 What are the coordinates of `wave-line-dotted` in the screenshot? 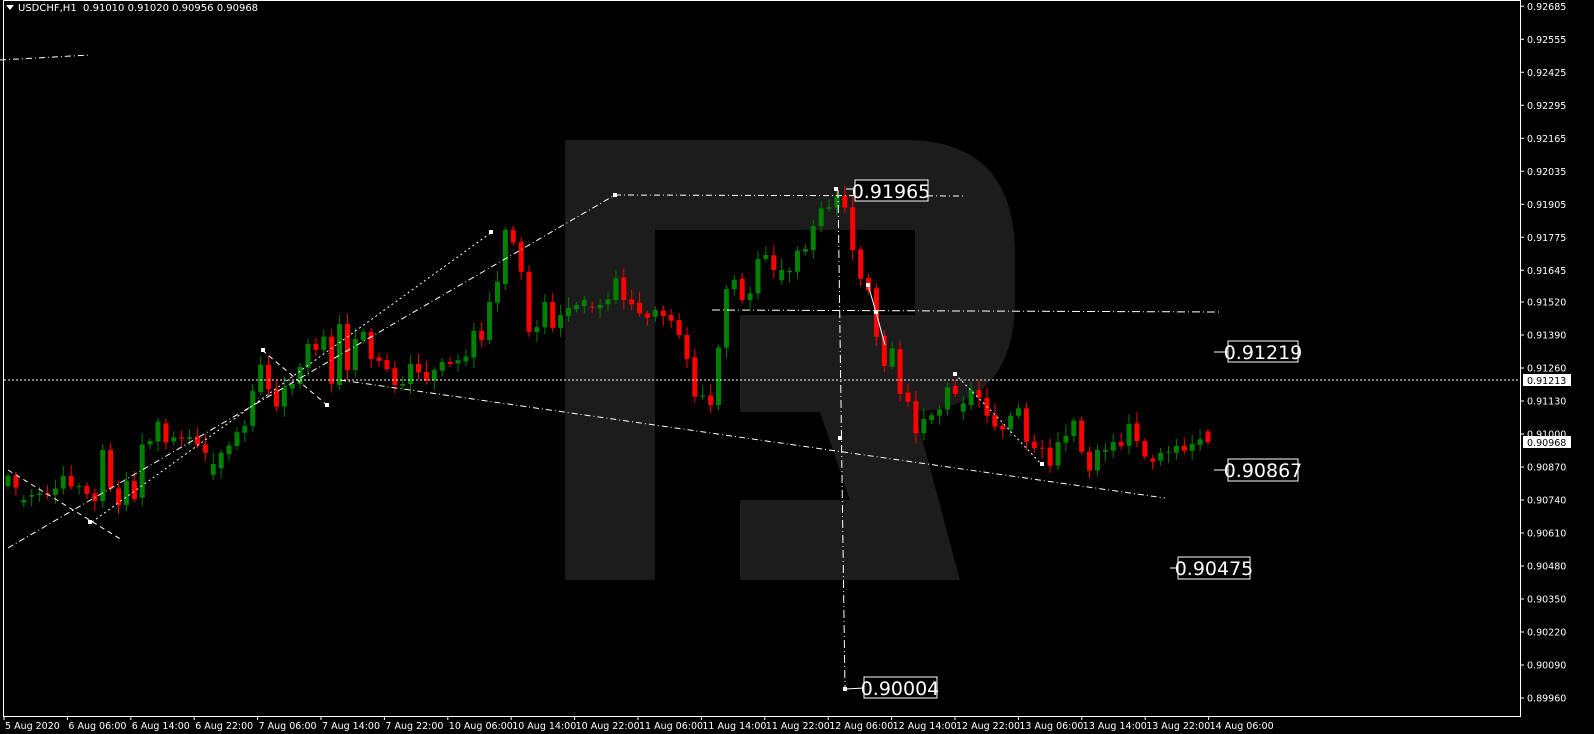 It's located at (998, 419).